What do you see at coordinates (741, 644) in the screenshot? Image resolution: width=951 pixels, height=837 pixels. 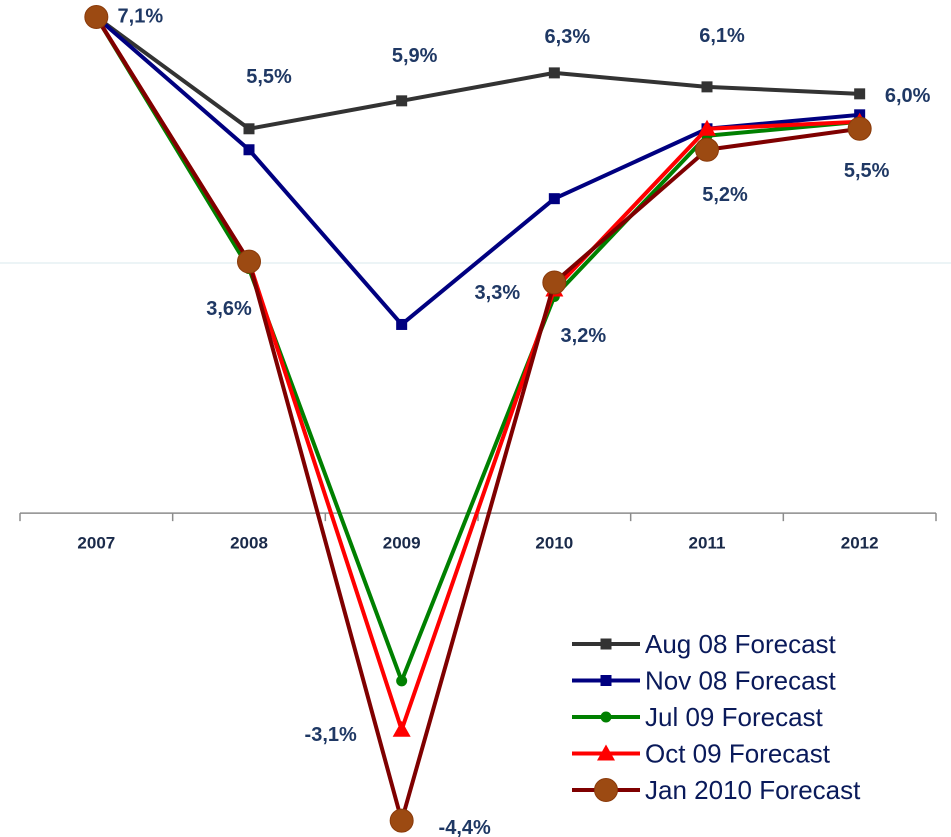 I see `legend-label: Aug 08 Forecast` at bounding box center [741, 644].